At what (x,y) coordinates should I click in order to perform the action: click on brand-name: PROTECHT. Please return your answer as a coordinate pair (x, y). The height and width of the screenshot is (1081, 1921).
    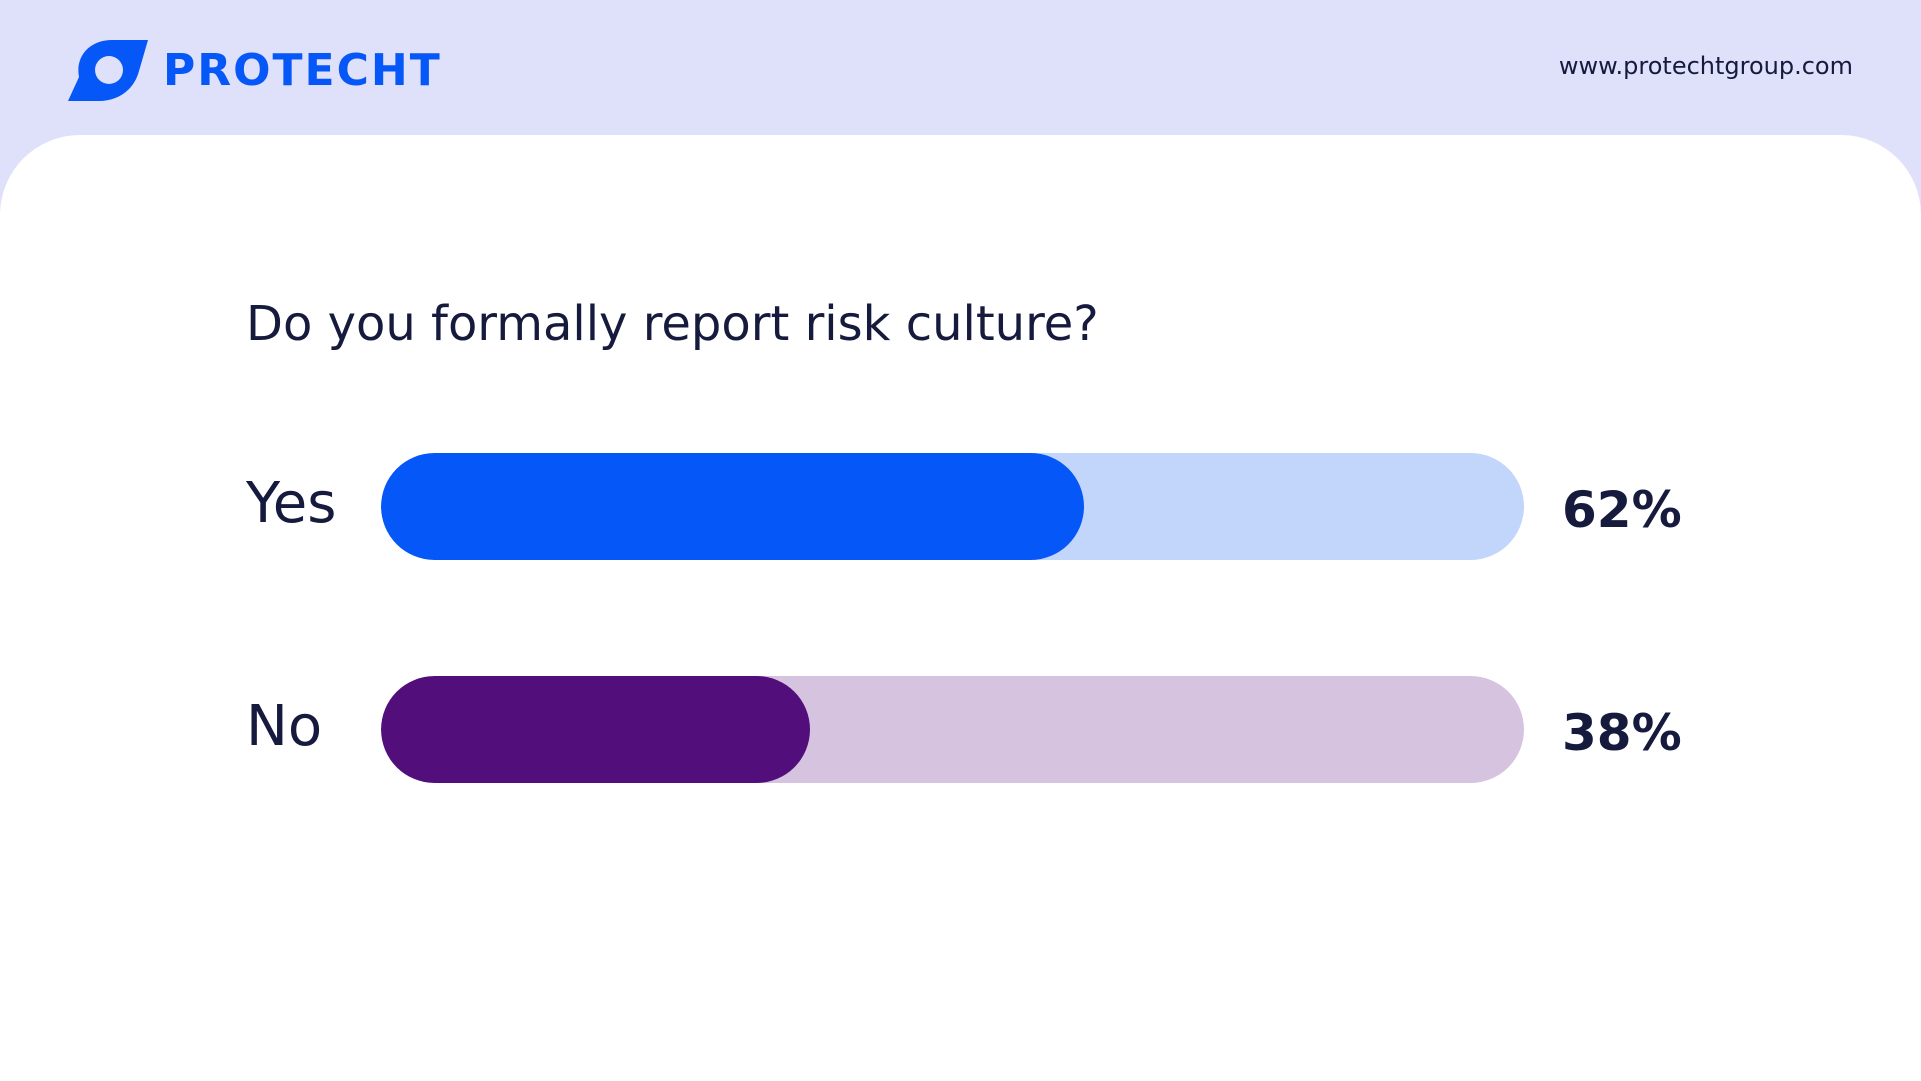
    Looking at the image, I should click on (302, 70).